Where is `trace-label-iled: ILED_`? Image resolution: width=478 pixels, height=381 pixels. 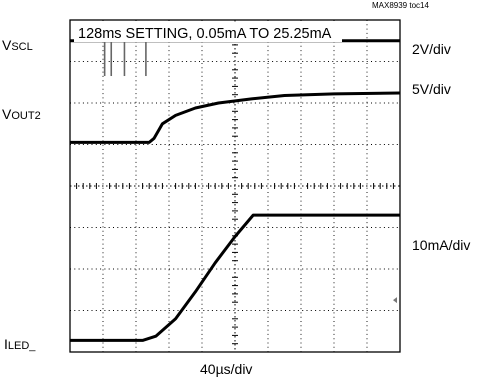 trace-label-iled: ILED_ is located at coordinates (19, 345).